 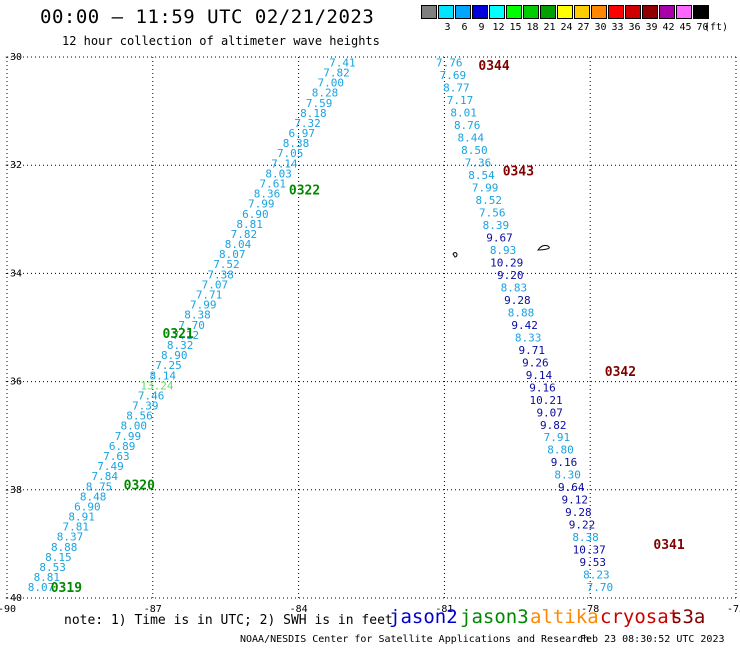 I want to click on satellite-name-jason2: jason2, so click(x=423, y=617).